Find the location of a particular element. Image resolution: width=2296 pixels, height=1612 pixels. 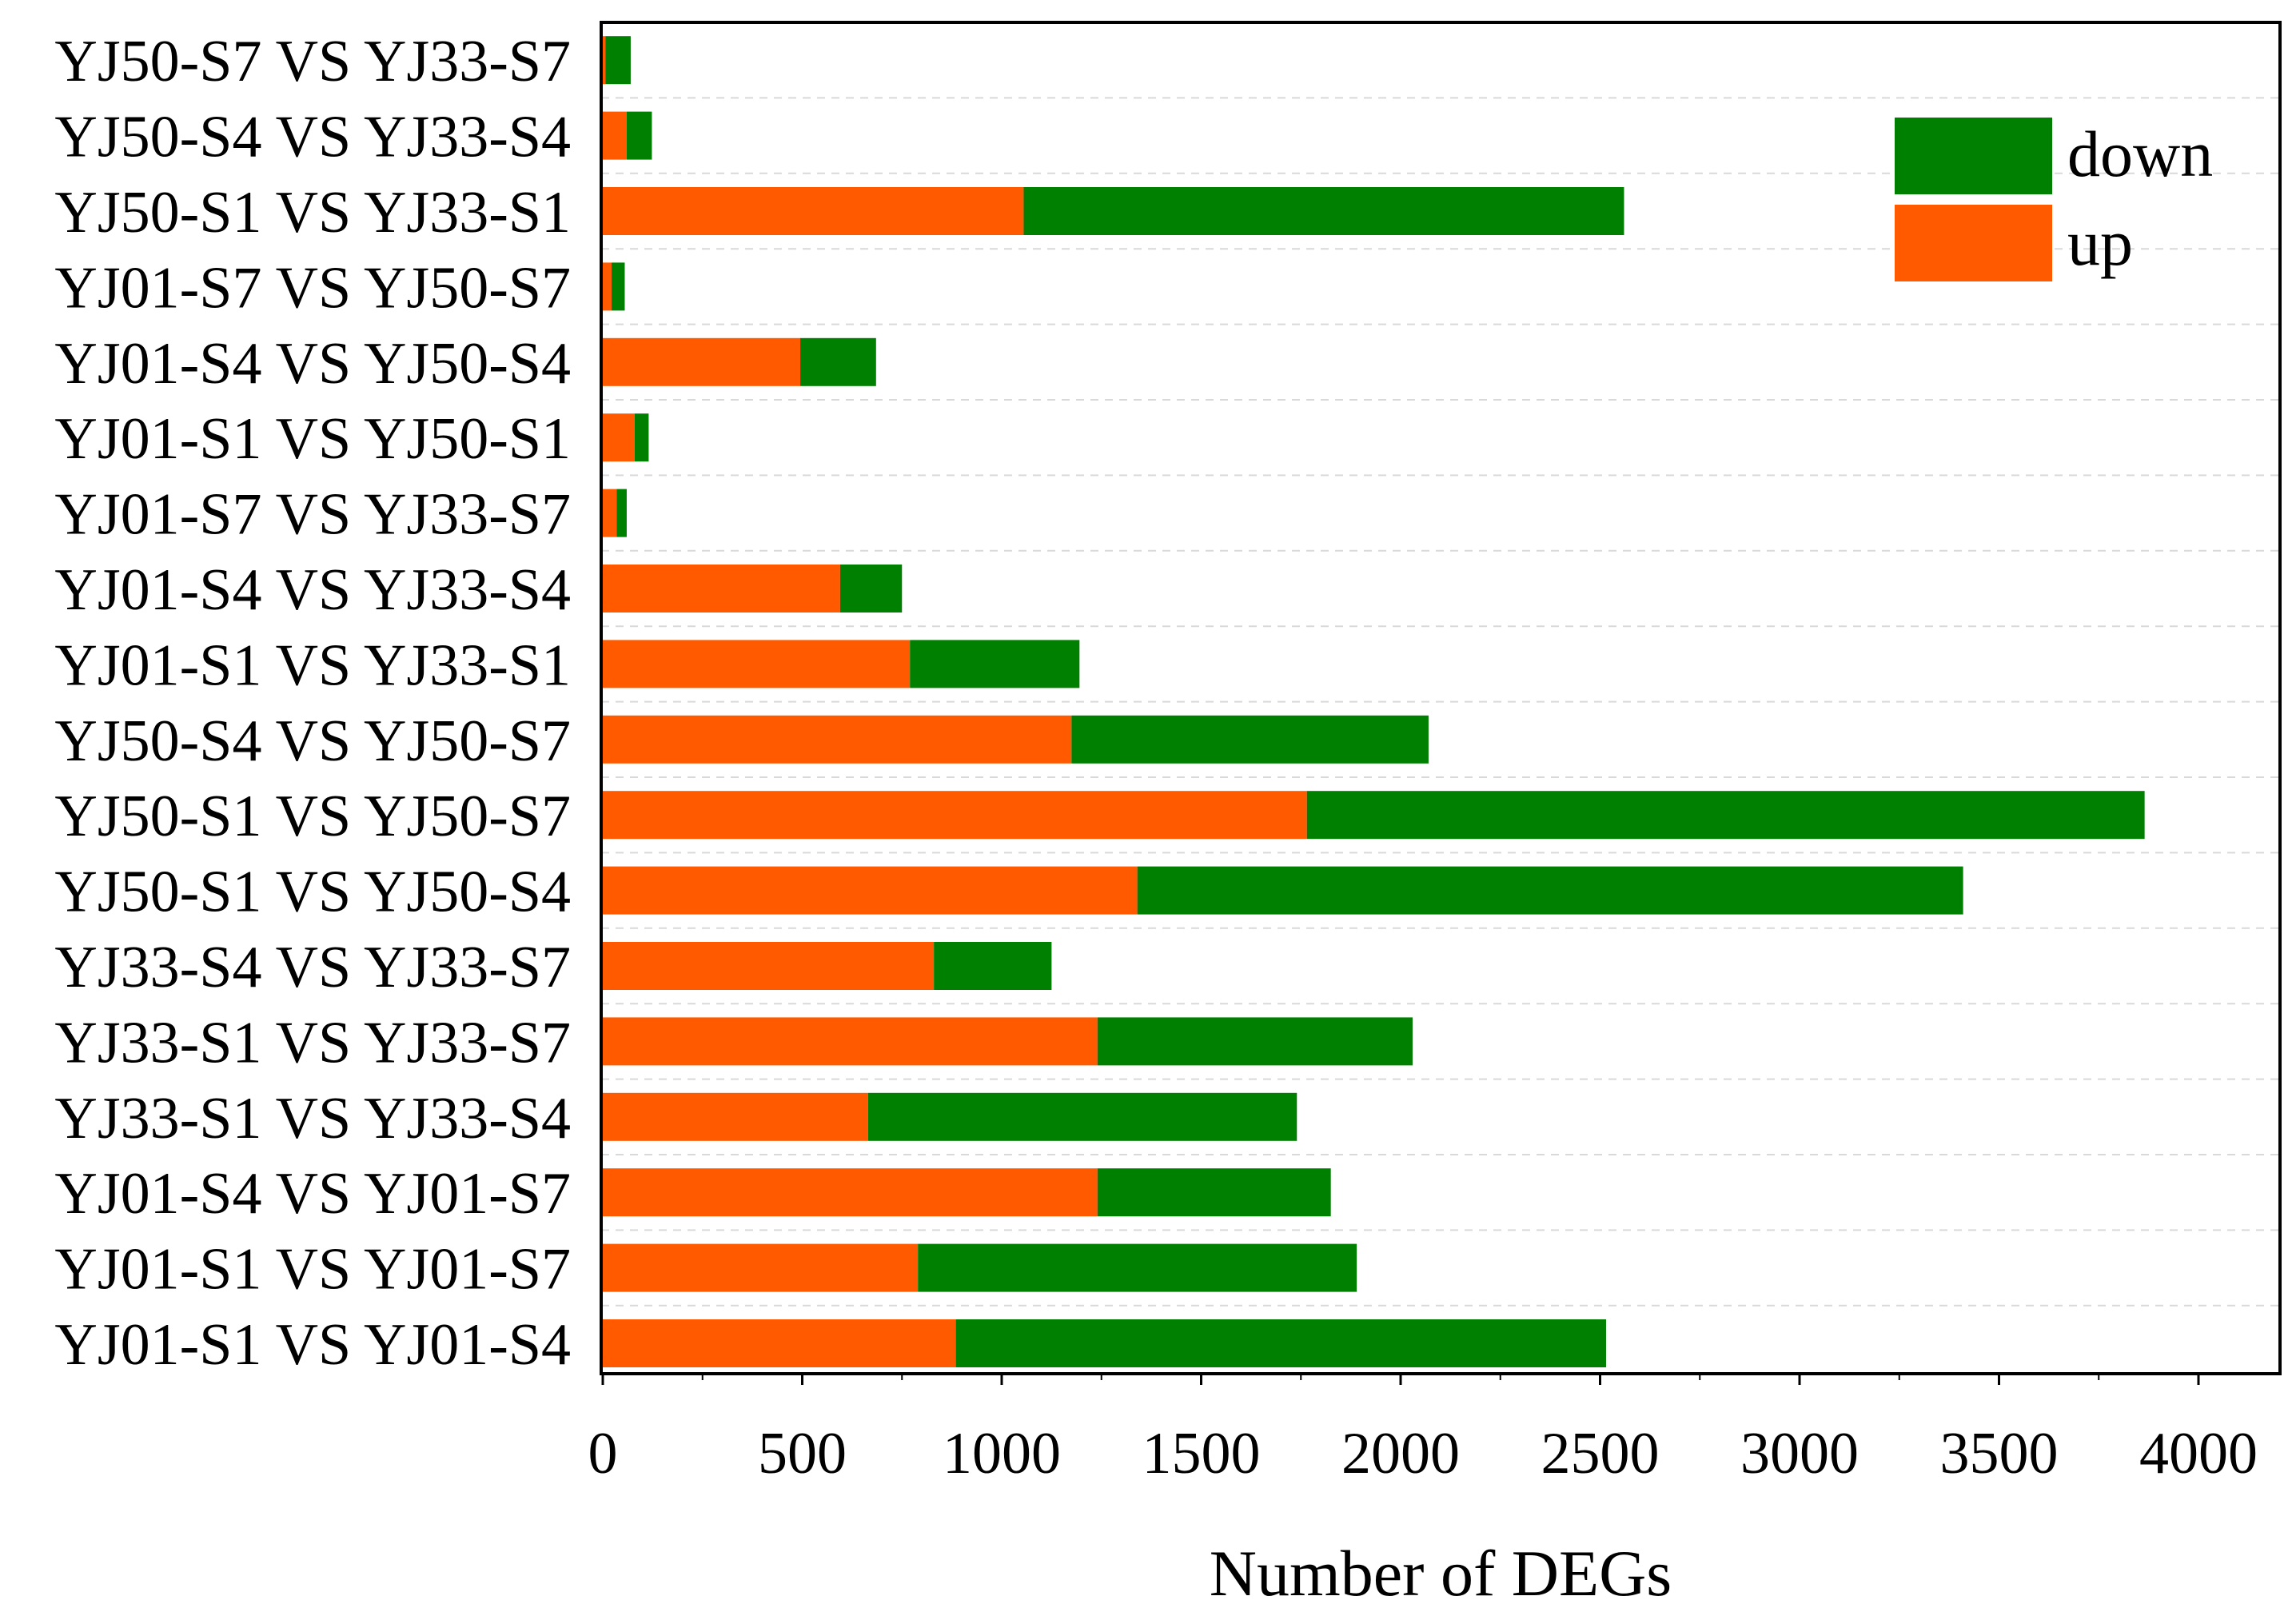

x-tick-label: 0 is located at coordinates (603, 1453).